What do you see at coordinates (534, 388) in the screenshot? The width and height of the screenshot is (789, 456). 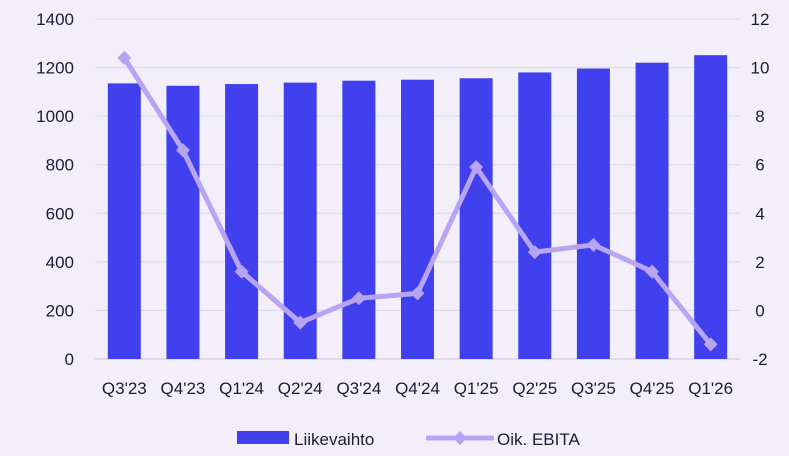 I see `x-tick-label: Q2'25` at bounding box center [534, 388].